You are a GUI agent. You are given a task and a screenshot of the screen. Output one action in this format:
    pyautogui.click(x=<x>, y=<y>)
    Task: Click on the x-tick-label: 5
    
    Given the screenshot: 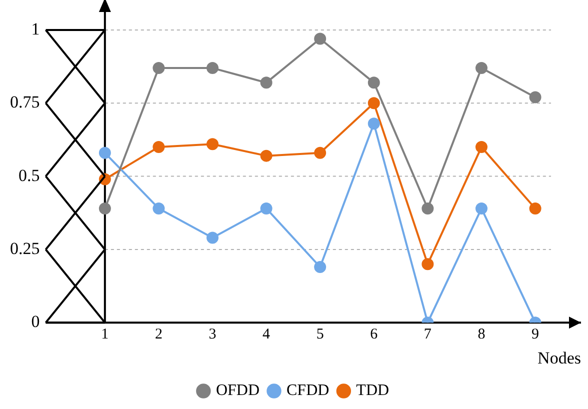 What is the action you would take?
    pyautogui.click(x=320, y=334)
    